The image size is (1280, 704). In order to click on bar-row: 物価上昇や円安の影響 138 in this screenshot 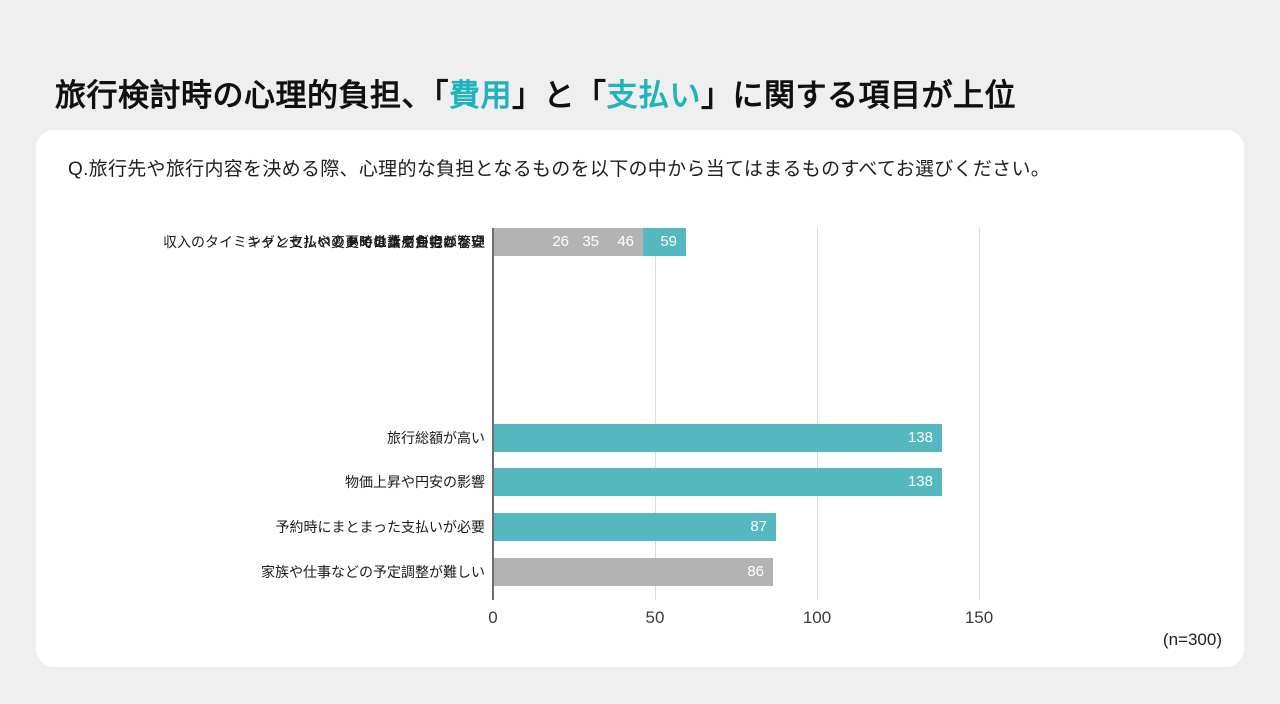, I will do `click(640, 482)`.